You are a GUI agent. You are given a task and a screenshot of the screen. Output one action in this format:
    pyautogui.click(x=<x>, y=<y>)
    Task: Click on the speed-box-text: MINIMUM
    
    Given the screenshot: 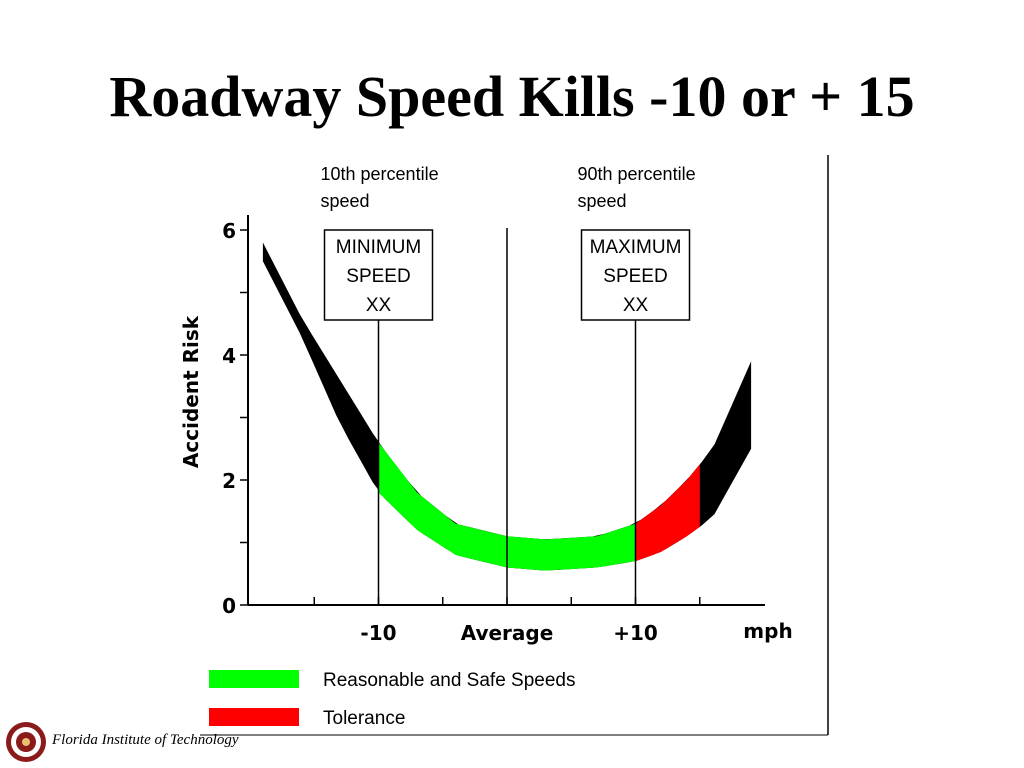 What is the action you would take?
    pyautogui.click(x=378, y=247)
    